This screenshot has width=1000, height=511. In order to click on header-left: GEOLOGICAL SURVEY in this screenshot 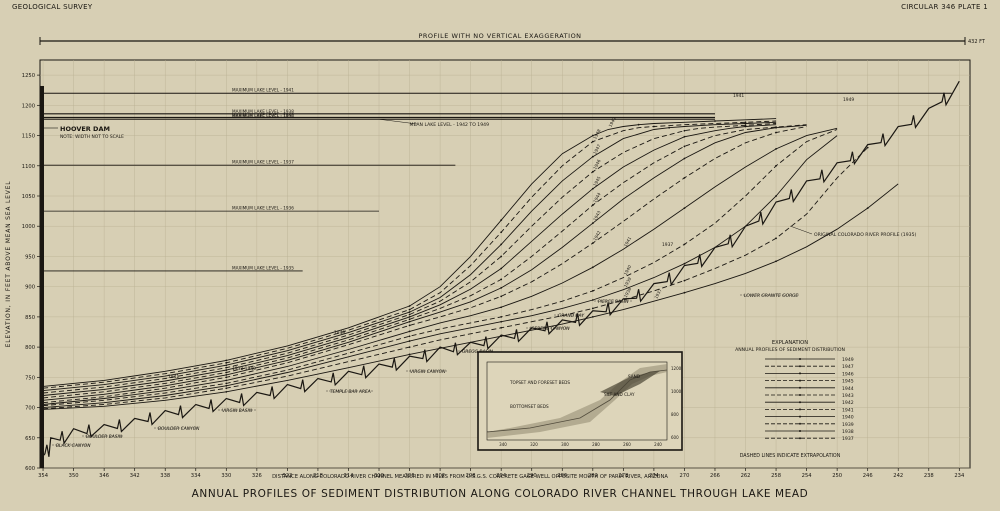, I will do `click(52, 7)`.